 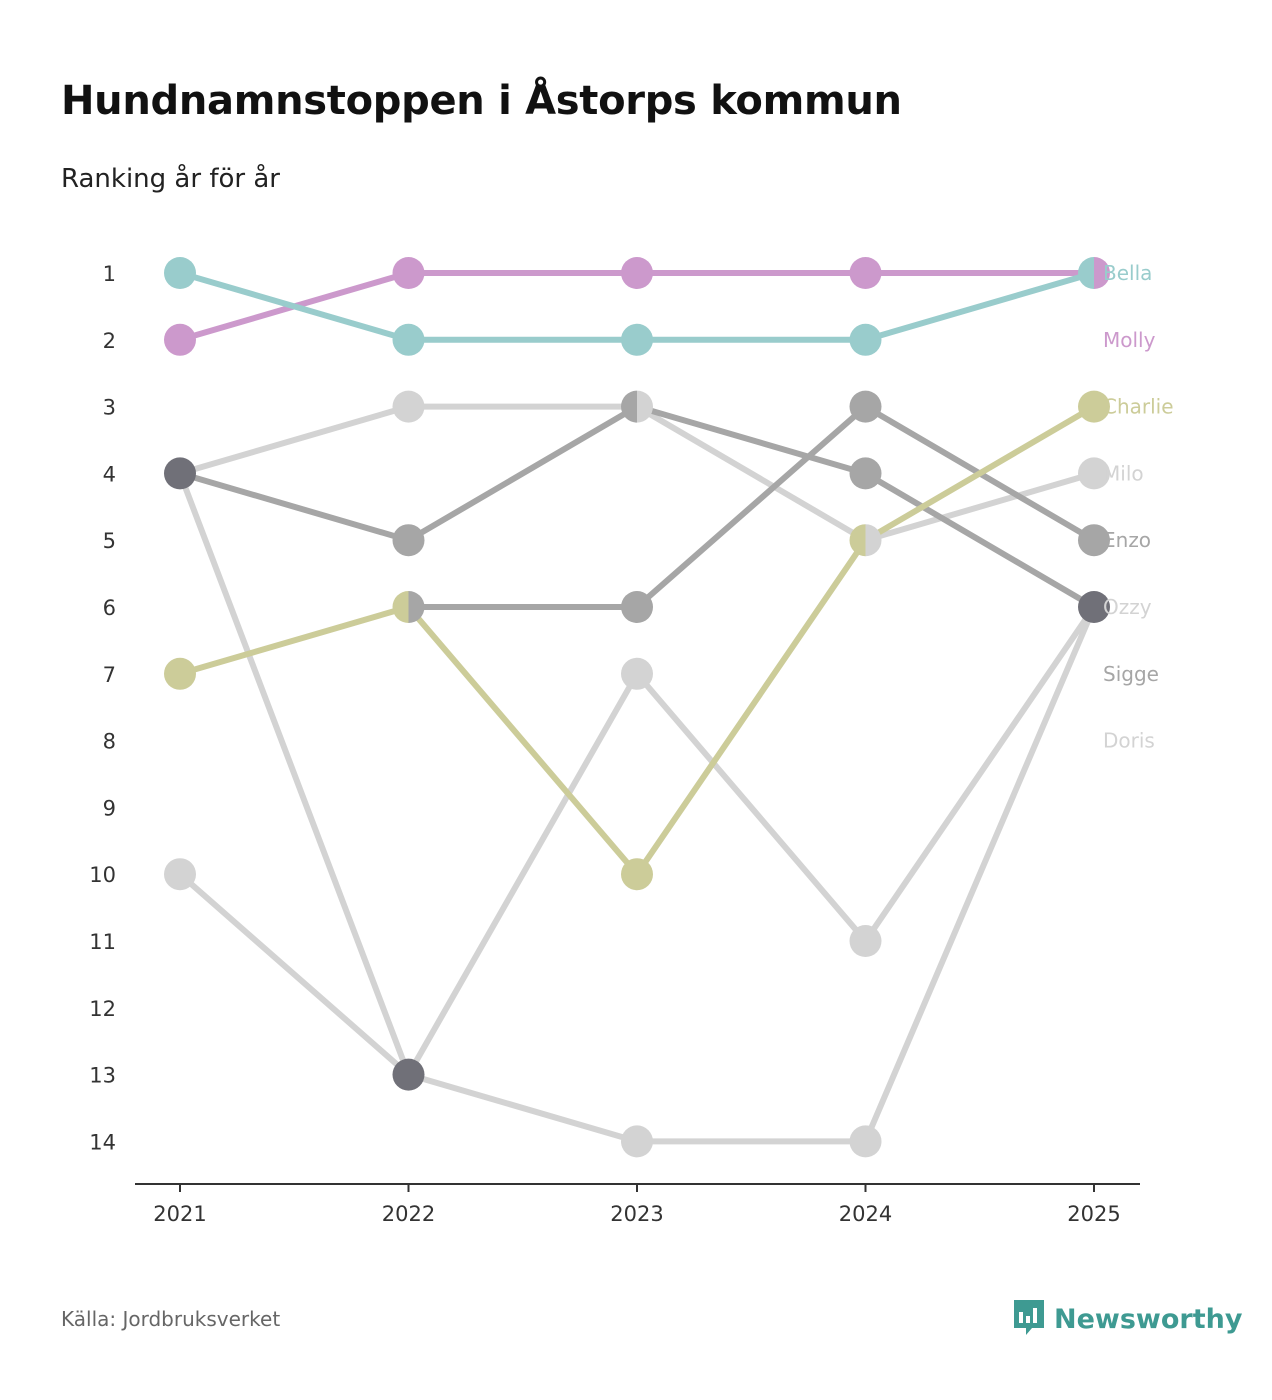 What do you see at coordinates (109, 808) in the screenshot?
I see `y-tick-label: 9` at bounding box center [109, 808].